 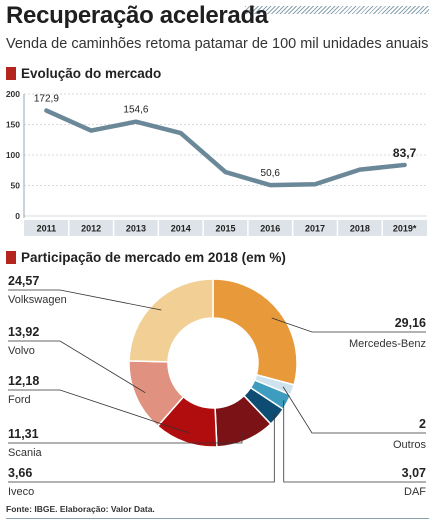 I want to click on x-tick-label: 2011, so click(x=47, y=229).